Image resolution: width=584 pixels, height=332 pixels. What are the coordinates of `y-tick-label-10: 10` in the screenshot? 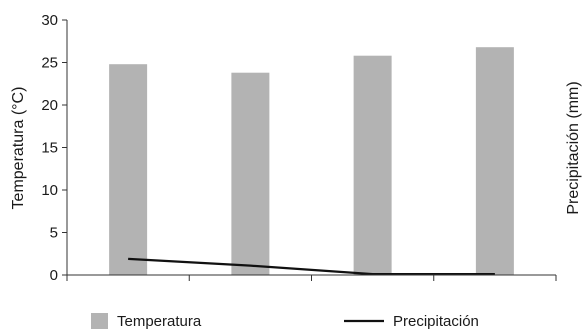 It's located at (49, 190).